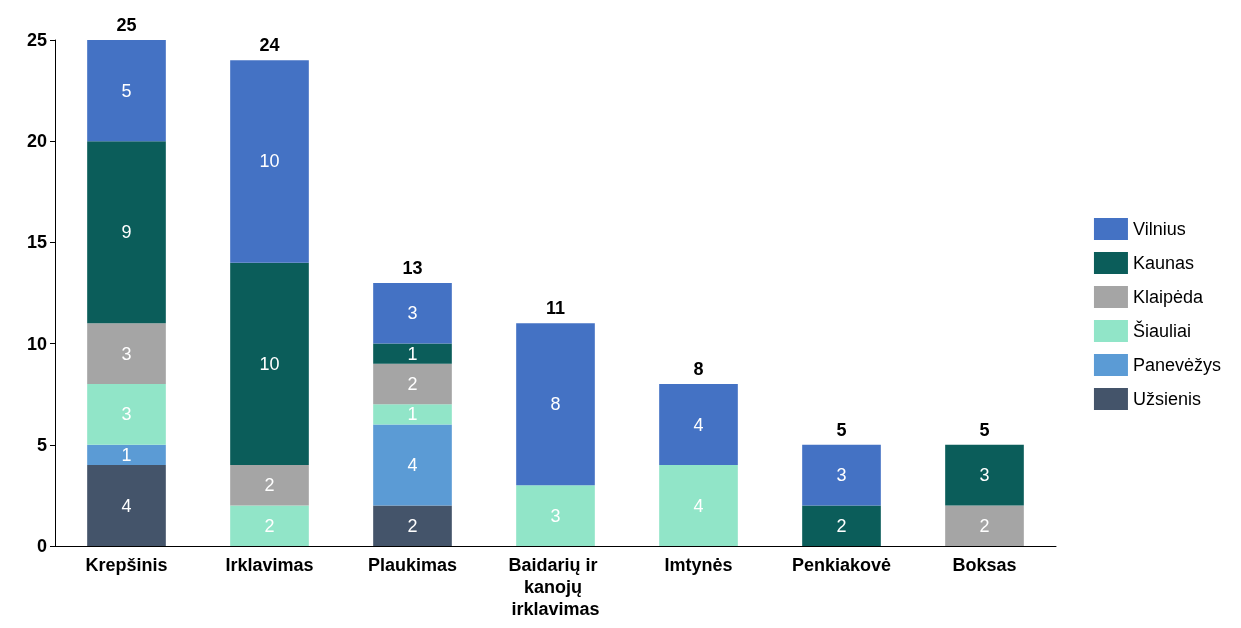 This screenshot has height=628, width=1241. What do you see at coordinates (269, 45) in the screenshot?
I see `total-label: 24` at bounding box center [269, 45].